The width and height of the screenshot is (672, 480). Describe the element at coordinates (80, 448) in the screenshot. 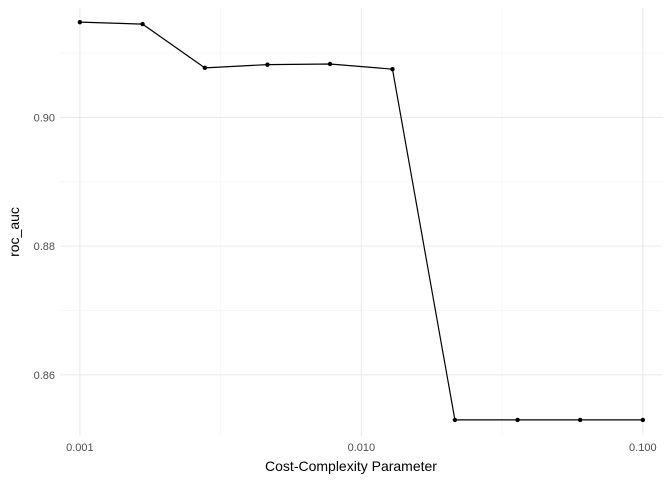

I see `x-tick-label: 0.001` at that location.